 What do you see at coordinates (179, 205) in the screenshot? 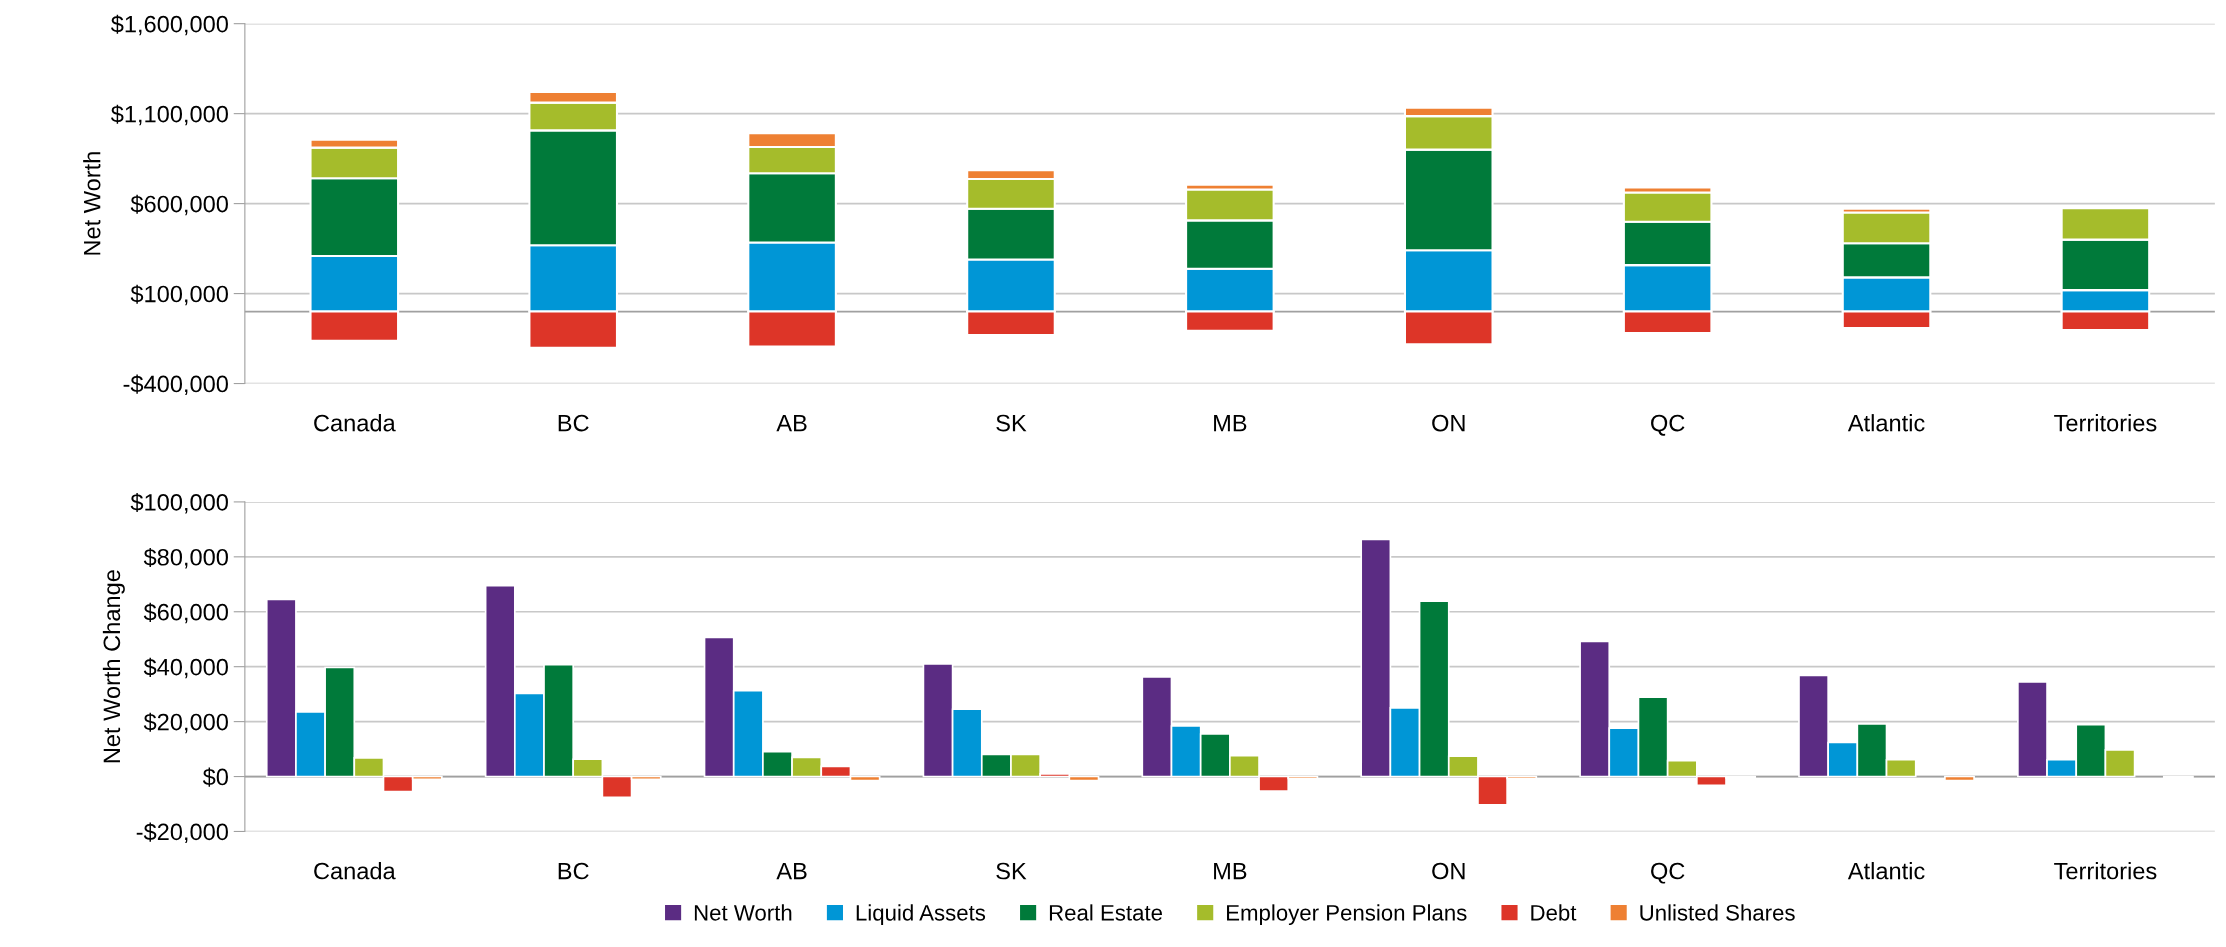
I see `y-tick-label: $600,000` at bounding box center [179, 205].